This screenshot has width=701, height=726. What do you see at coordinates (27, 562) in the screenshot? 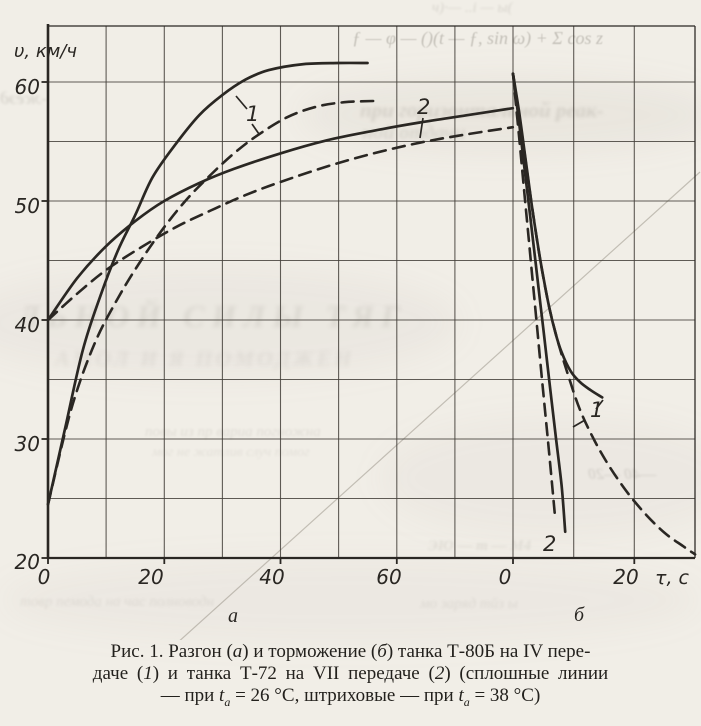
I see `y-tick-label: 20` at bounding box center [27, 562].